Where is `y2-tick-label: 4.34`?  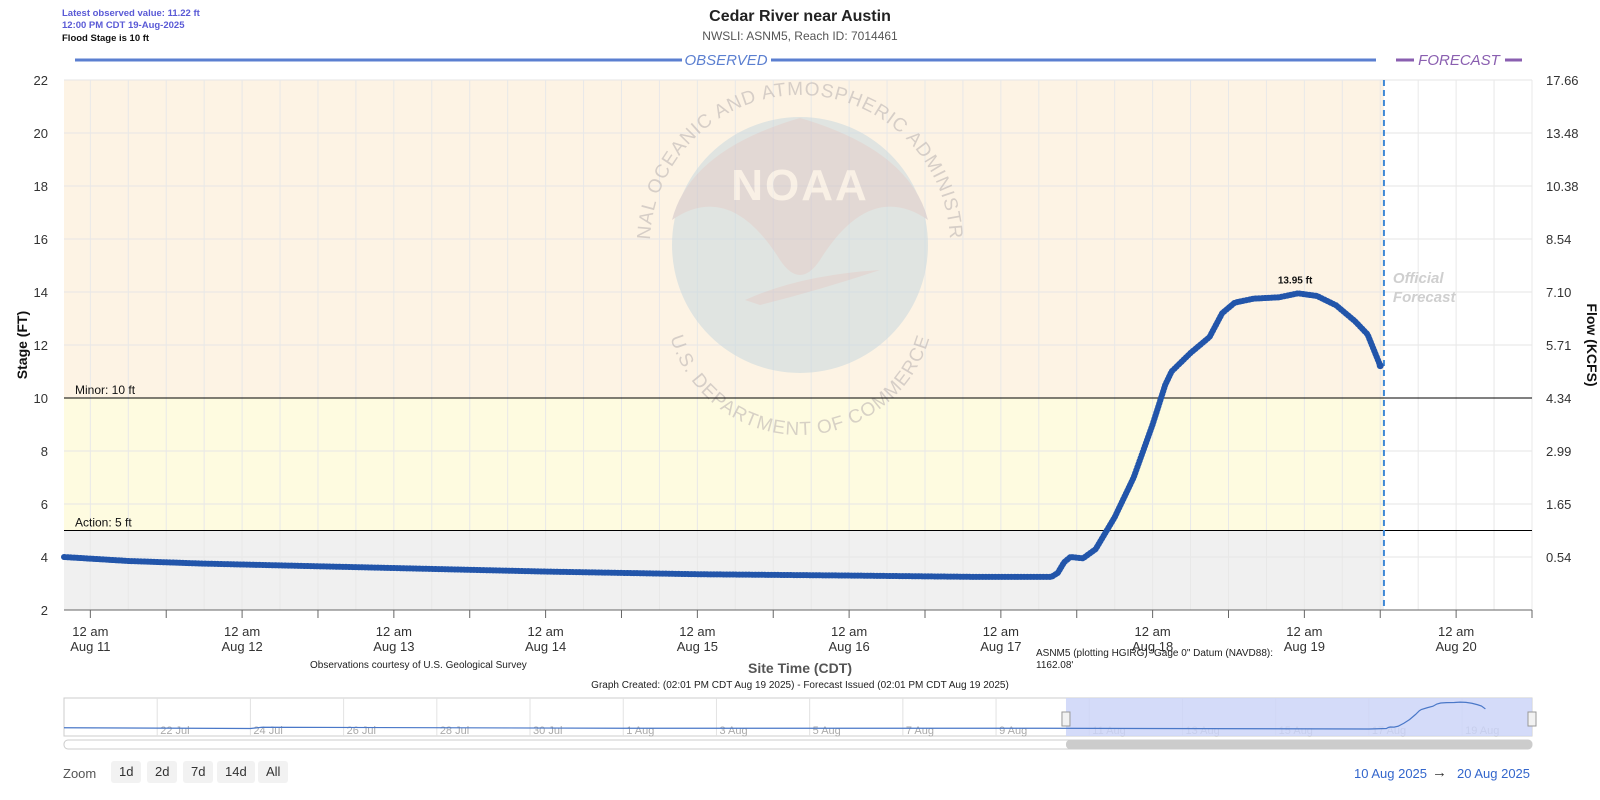 y2-tick-label: 4.34 is located at coordinates (1558, 398).